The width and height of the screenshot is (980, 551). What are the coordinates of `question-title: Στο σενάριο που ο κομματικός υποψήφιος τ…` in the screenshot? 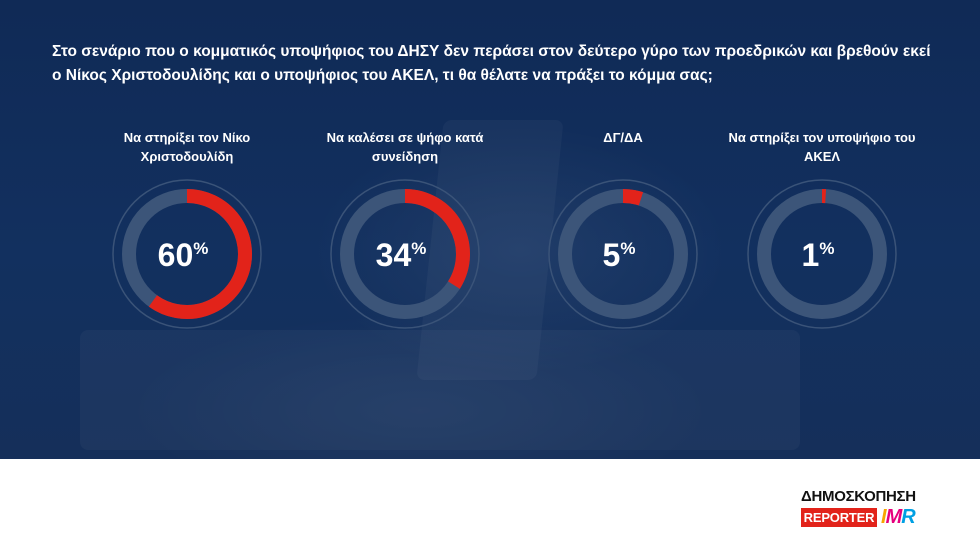 It's located at (491, 63).